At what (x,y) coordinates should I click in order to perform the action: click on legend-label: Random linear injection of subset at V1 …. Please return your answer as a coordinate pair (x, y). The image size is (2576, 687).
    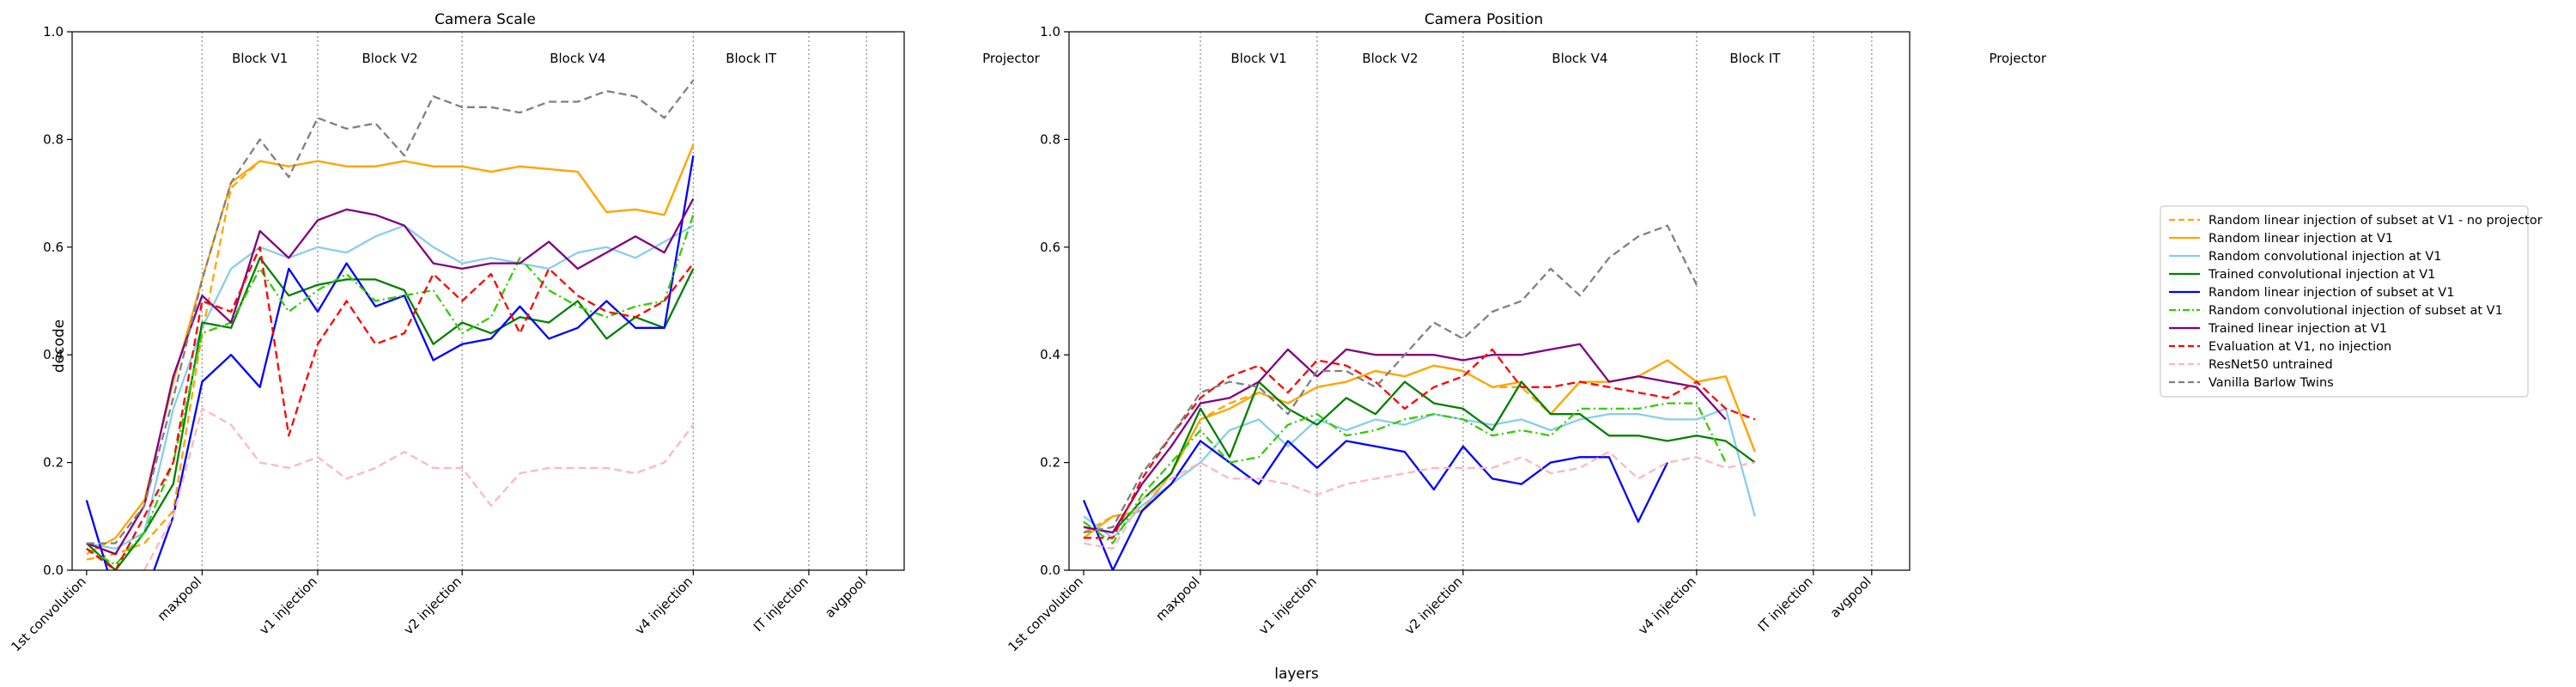
    Looking at the image, I should click on (2375, 221).